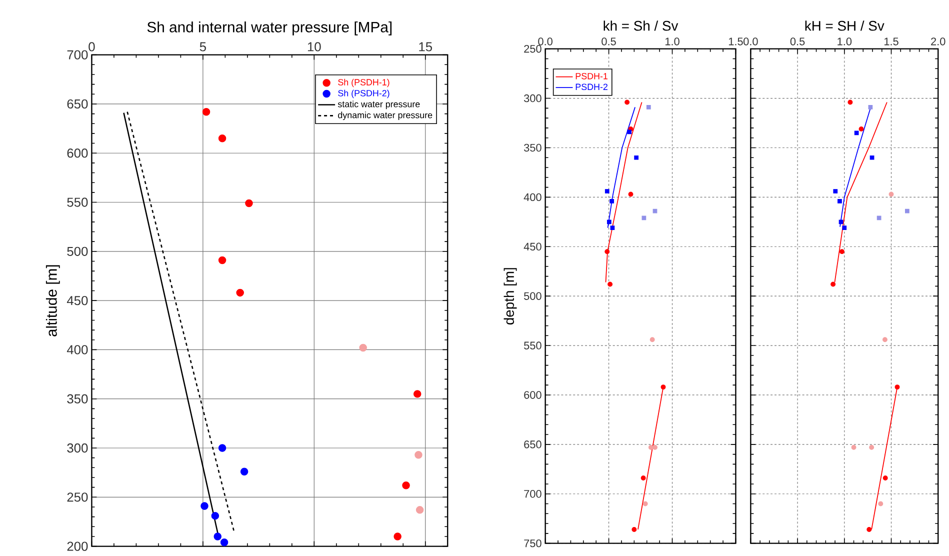  What do you see at coordinates (314, 47) in the screenshot?
I see `x-tick-label: 10` at bounding box center [314, 47].